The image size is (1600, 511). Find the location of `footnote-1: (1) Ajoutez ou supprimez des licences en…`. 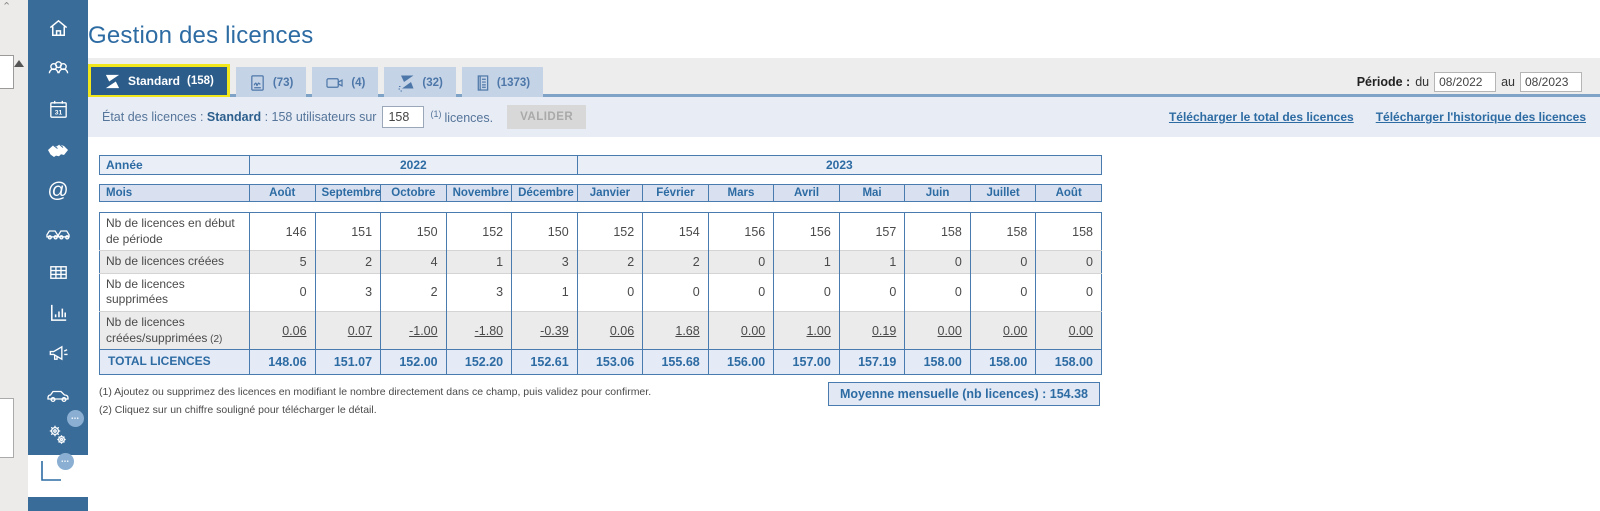

footnote-1: (1) Ajoutez ou supprimez des licences en… is located at coordinates (375, 392).